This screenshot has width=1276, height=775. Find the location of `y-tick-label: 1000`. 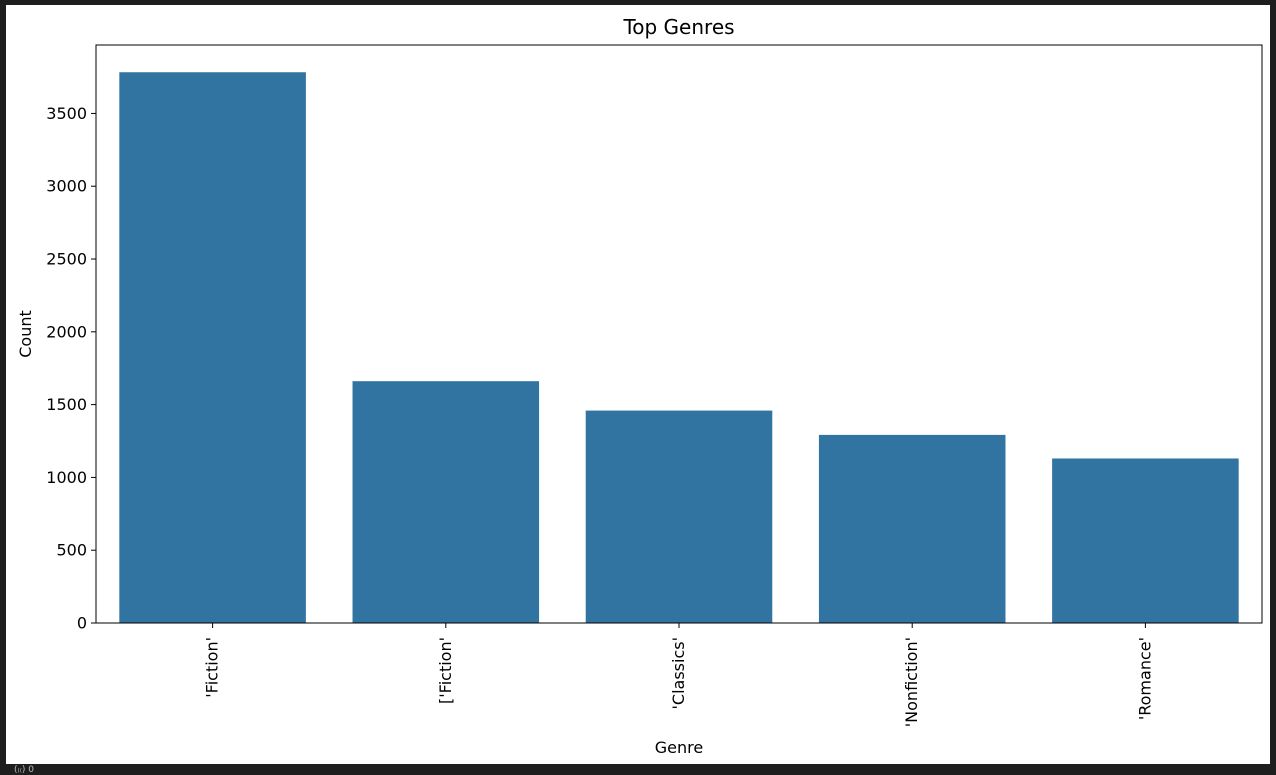

y-tick-label: 1000 is located at coordinates (66, 477).